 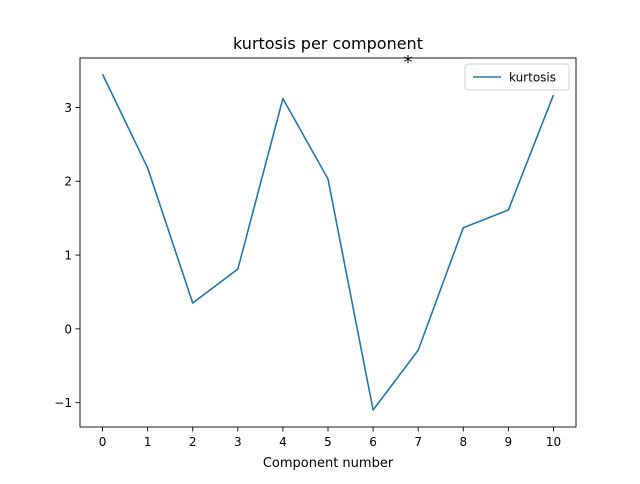 What do you see at coordinates (463, 442) in the screenshot?
I see `x-tick-label-8: 8` at bounding box center [463, 442].